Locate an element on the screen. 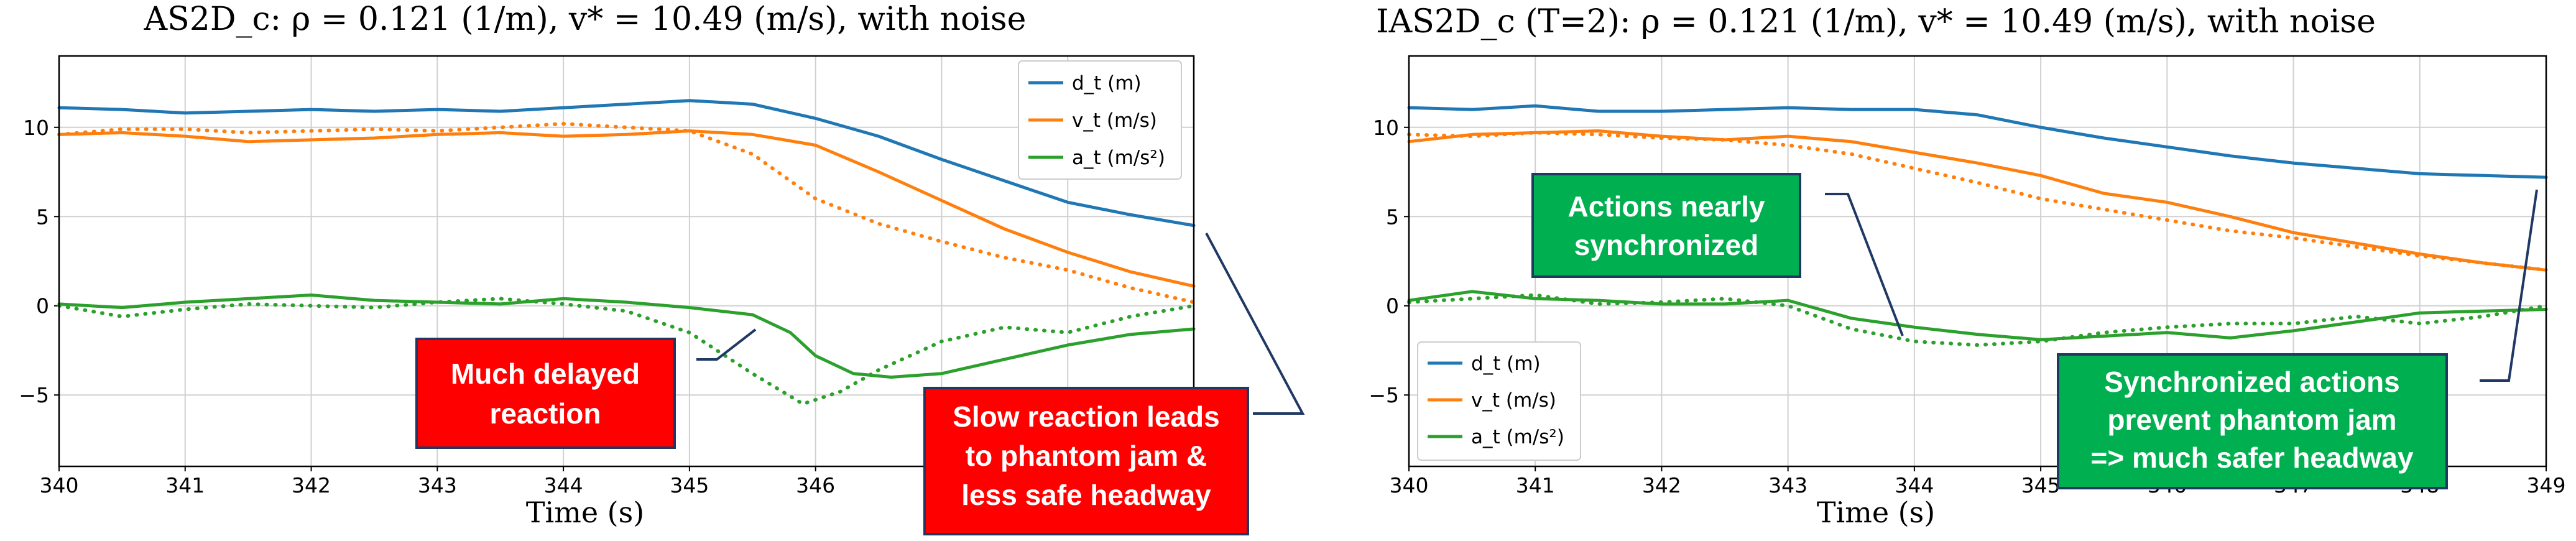  right-callout-synchronized-line-1: Actions nearly is located at coordinates (1666, 206).